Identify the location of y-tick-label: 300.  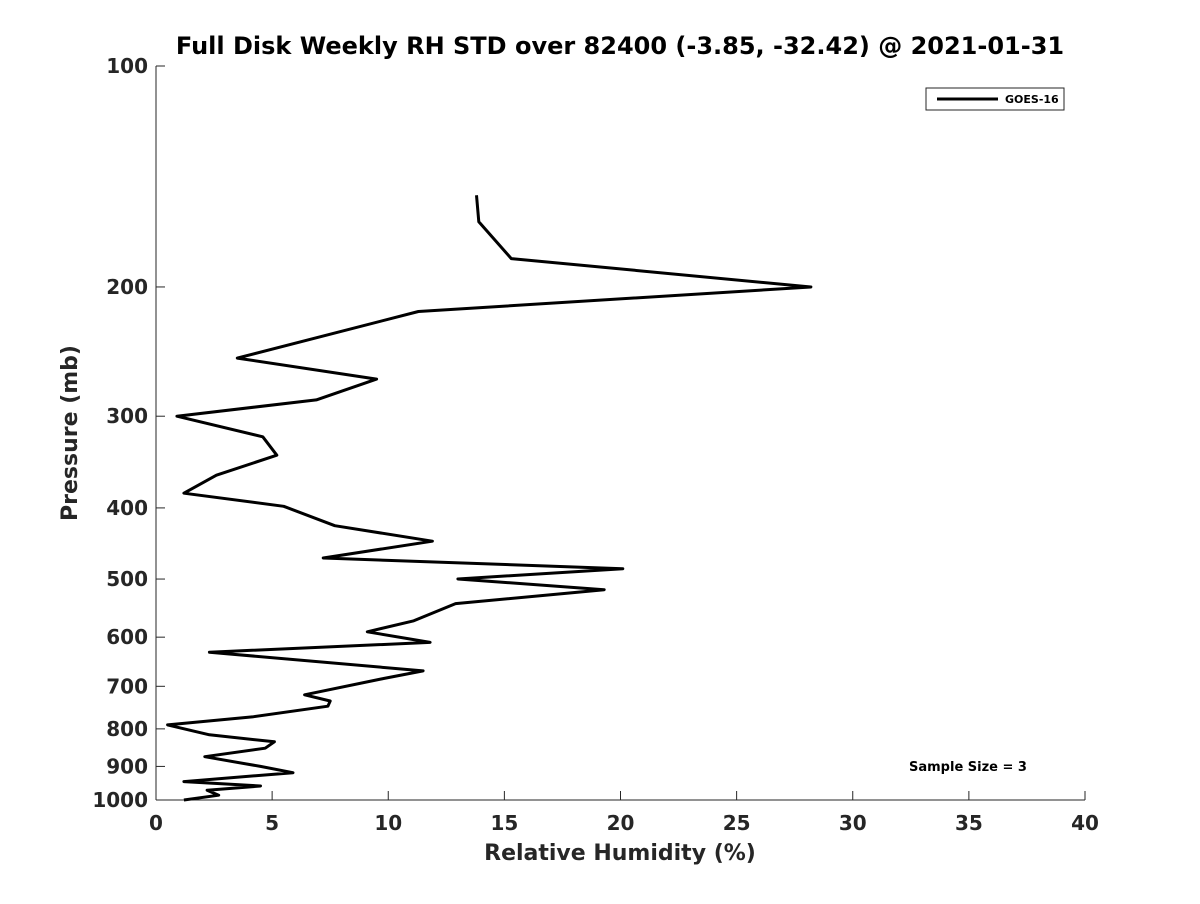
(127, 416).